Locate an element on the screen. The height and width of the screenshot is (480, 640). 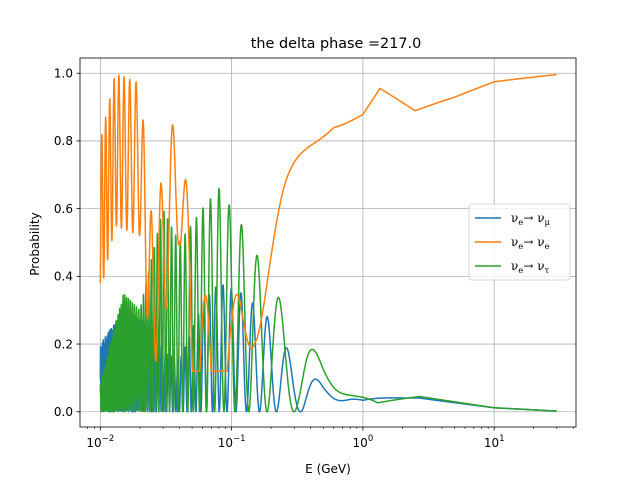
x-axis-title: E (GeV) is located at coordinates (328, 469).